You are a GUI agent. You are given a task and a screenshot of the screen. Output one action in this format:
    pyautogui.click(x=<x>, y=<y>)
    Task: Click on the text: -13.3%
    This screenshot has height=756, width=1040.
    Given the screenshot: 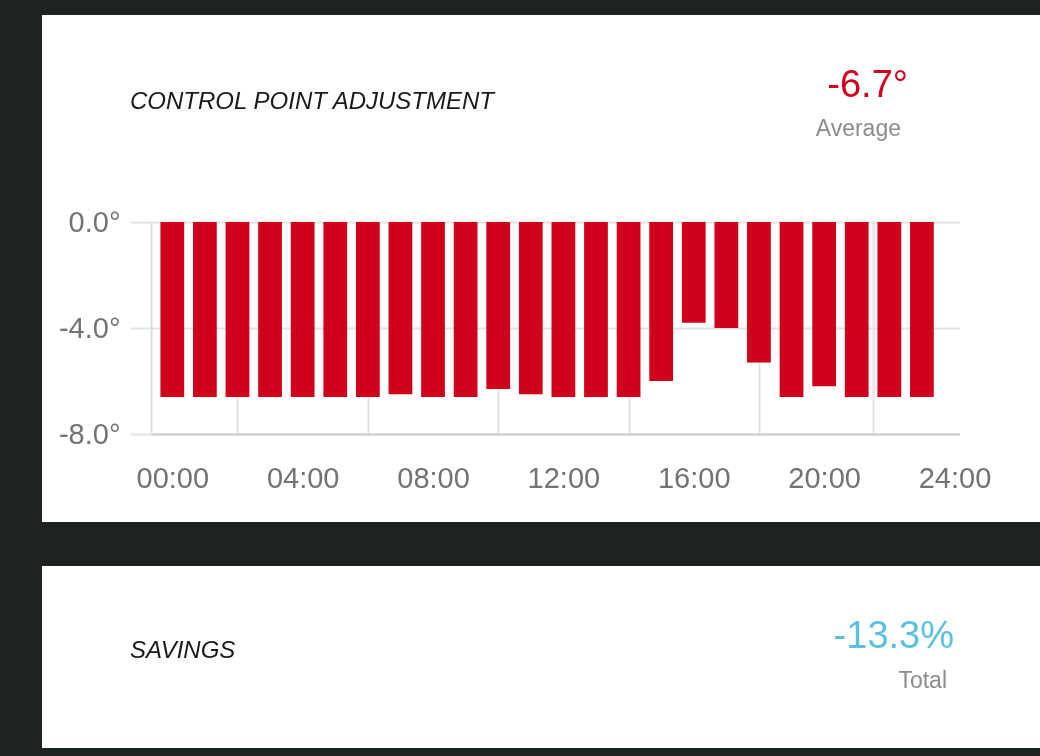 What is the action you would take?
    pyautogui.click(x=893, y=635)
    